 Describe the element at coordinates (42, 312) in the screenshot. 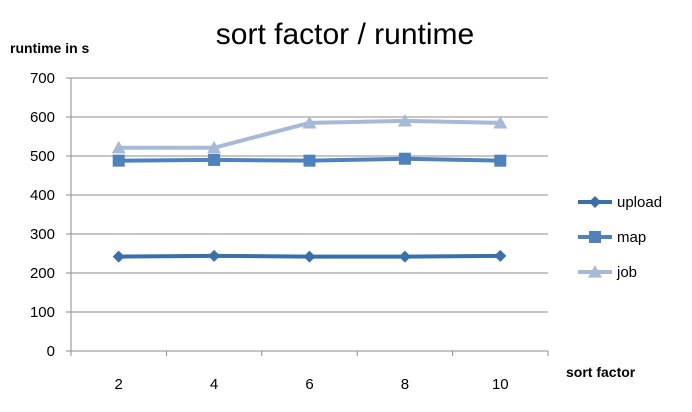

I see `y-tick-label: 100` at that location.